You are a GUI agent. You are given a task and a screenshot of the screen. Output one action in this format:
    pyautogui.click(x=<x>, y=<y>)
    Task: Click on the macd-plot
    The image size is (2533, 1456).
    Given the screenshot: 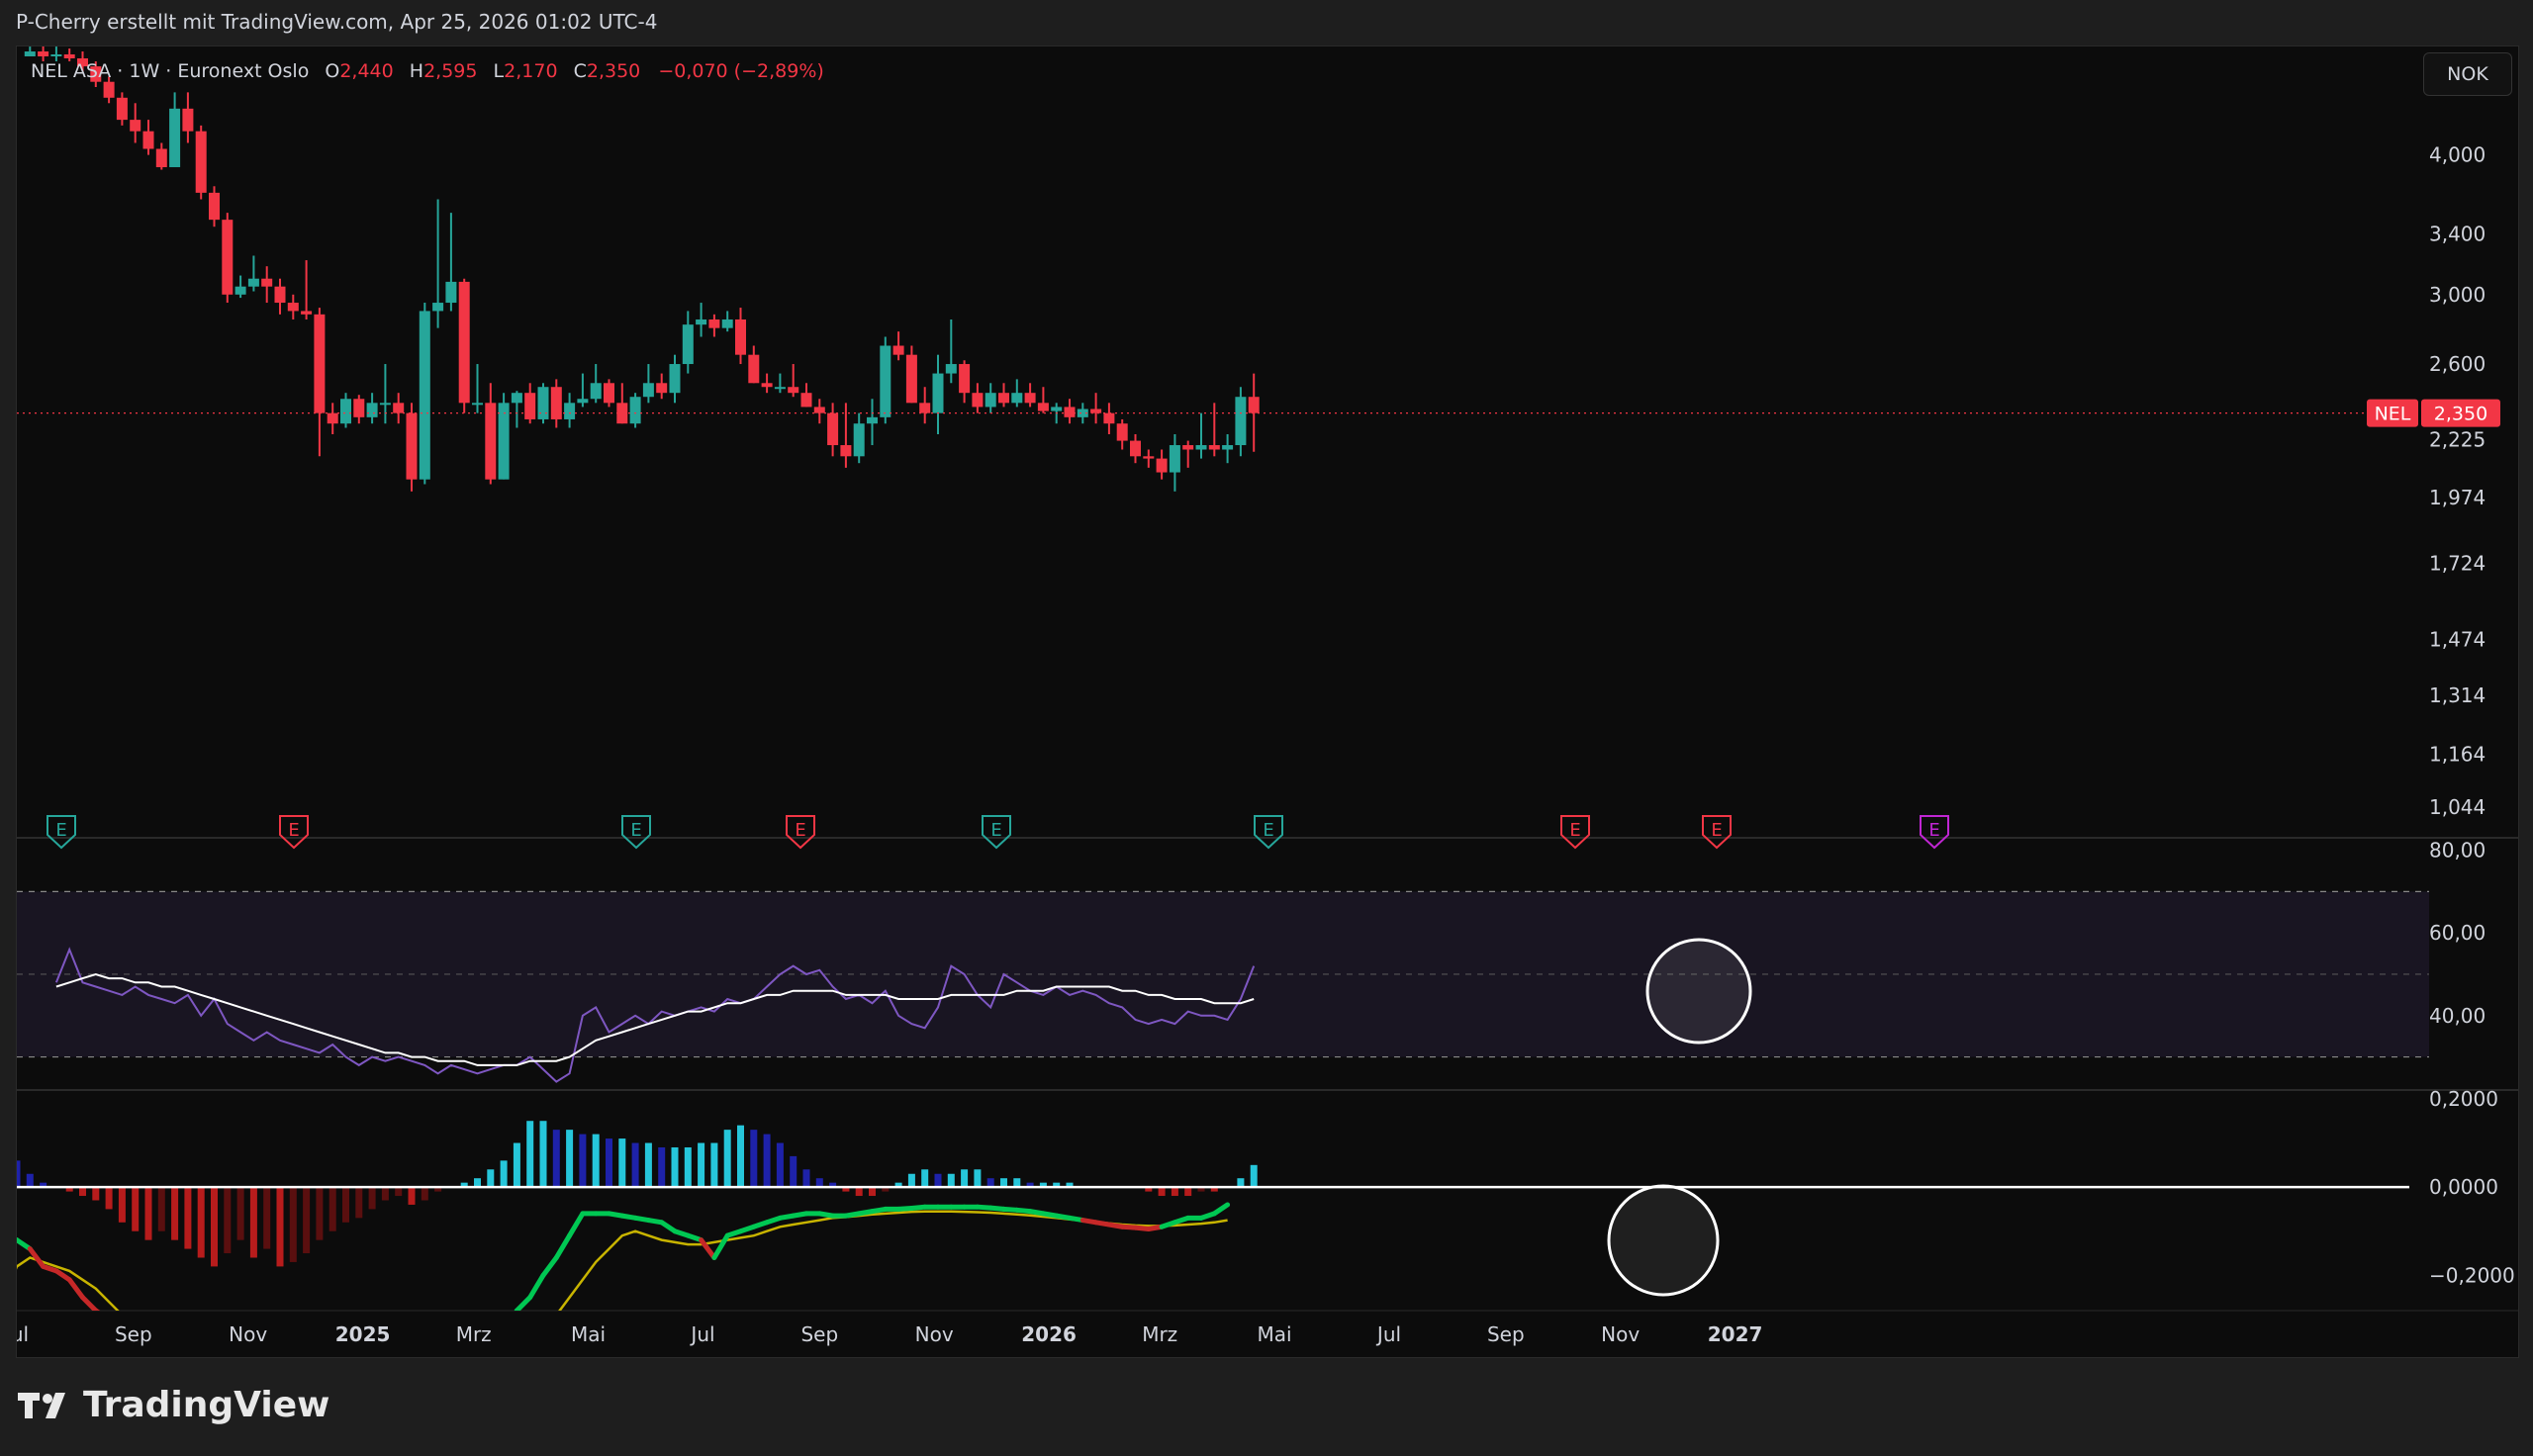 What is the action you would take?
    pyautogui.click(x=638, y=1238)
    